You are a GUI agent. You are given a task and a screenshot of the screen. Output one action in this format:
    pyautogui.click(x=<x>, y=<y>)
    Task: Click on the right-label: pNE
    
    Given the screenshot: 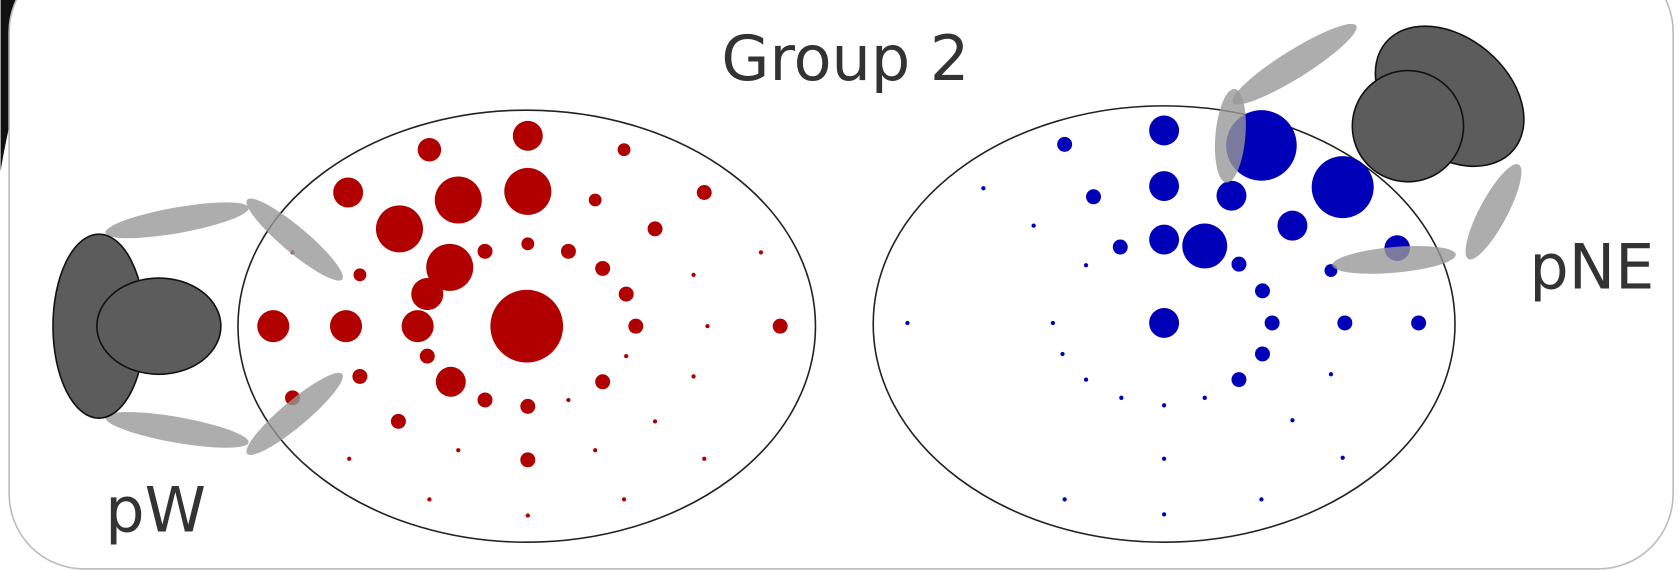 What is the action you would take?
    pyautogui.click(x=1591, y=267)
    